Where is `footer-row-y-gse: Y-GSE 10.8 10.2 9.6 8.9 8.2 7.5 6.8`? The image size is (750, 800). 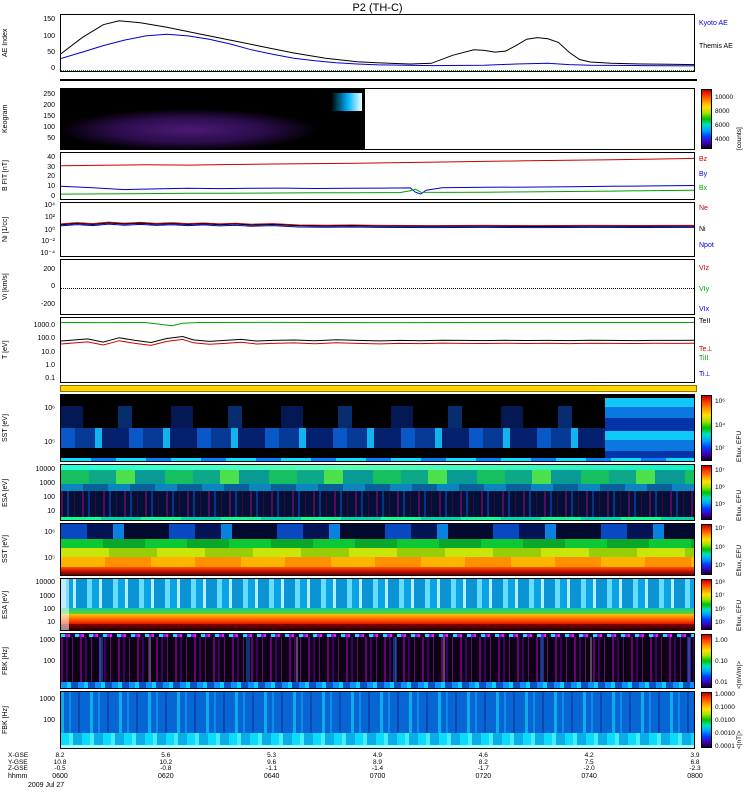 footer-row-y-gse: Y-GSE 10.8 10.2 9.6 8.9 8.2 7.5 6.8 is located at coordinates (375, 762).